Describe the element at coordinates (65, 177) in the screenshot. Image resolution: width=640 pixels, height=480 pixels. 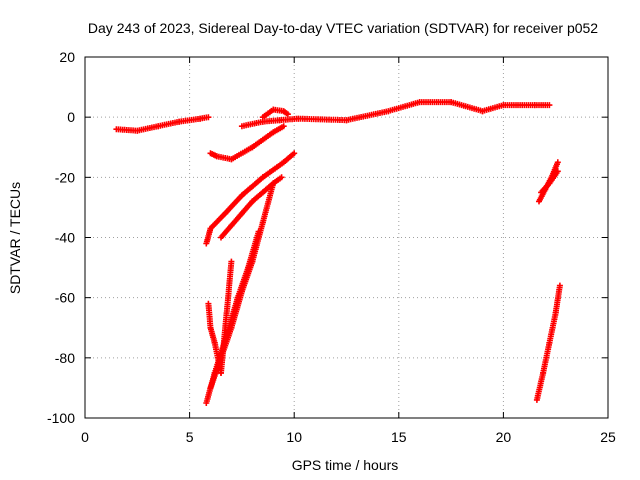
I see `y-tick-label: -20` at that location.